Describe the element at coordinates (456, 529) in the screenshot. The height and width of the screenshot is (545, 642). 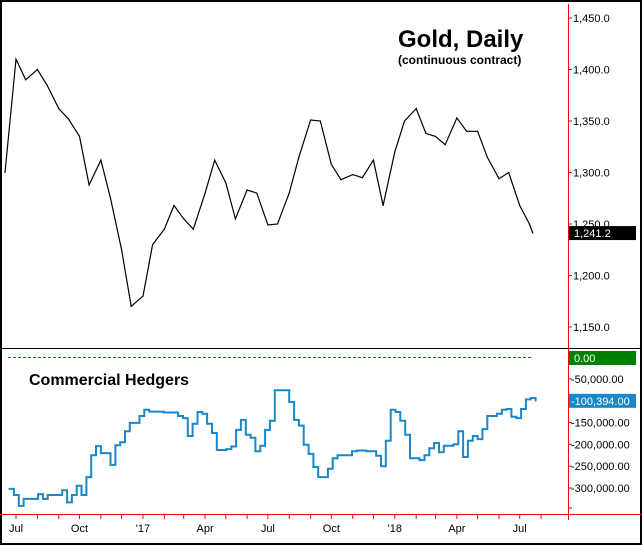
I see `time-tick-label: Apr` at that location.